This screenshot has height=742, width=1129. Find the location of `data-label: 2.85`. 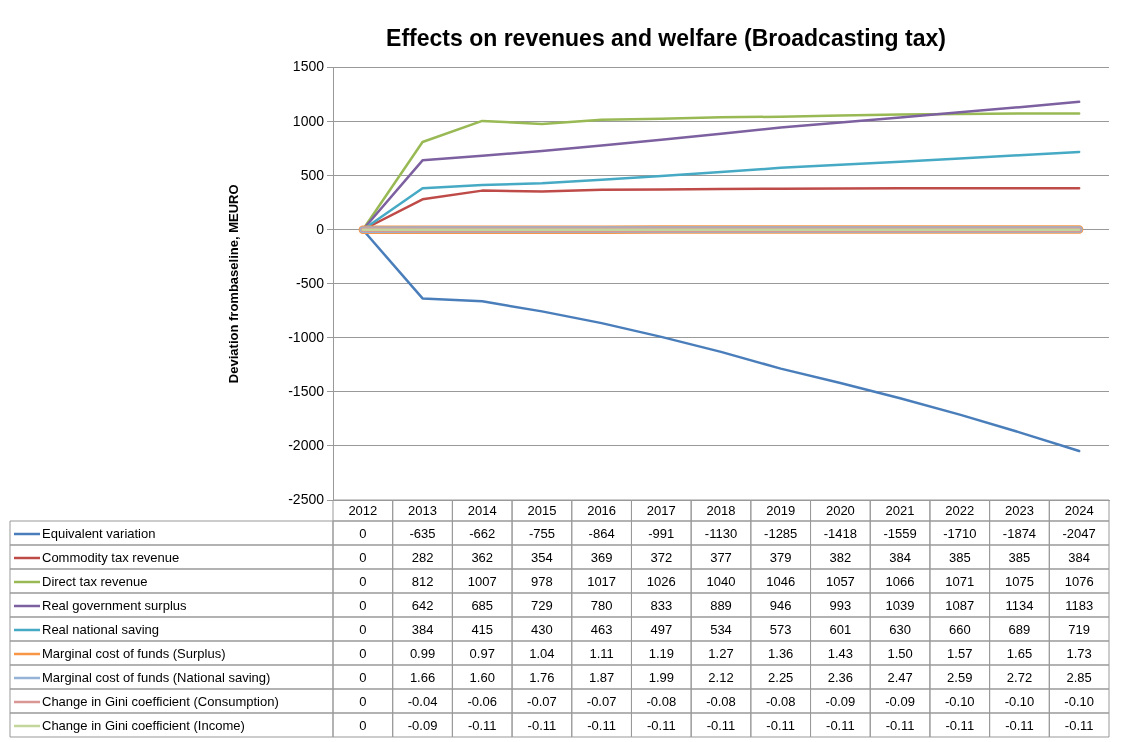

data-label: 2.85 is located at coordinates (1079, 677).